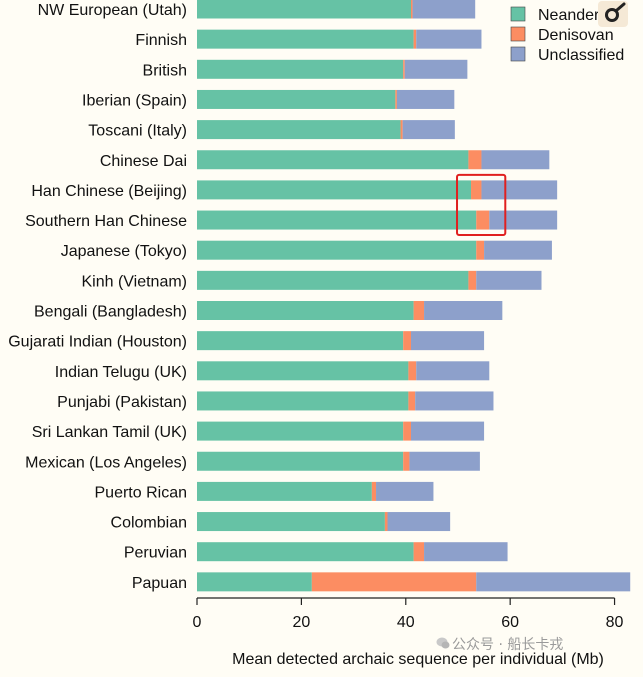  I want to click on category-label: Iberian (Spain), so click(134, 100).